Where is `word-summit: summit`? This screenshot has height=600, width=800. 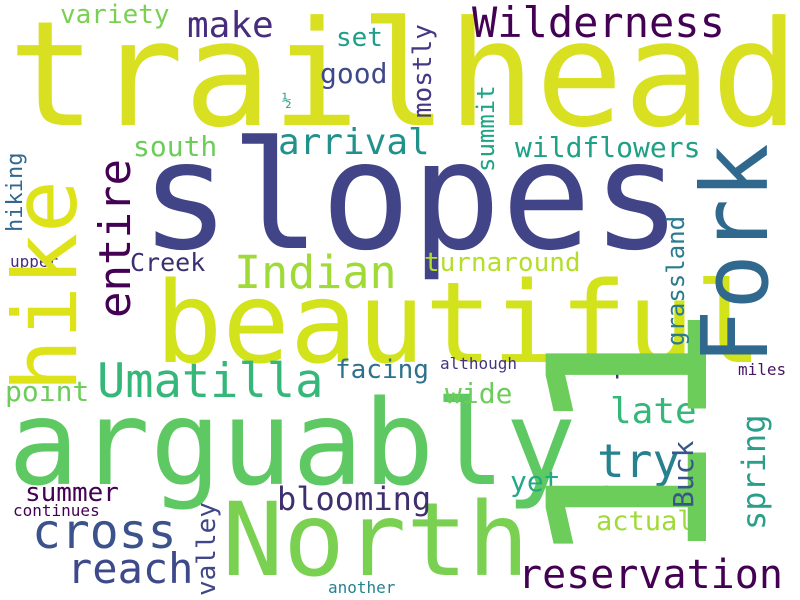 word-summit: summit is located at coordinates (486, 128).